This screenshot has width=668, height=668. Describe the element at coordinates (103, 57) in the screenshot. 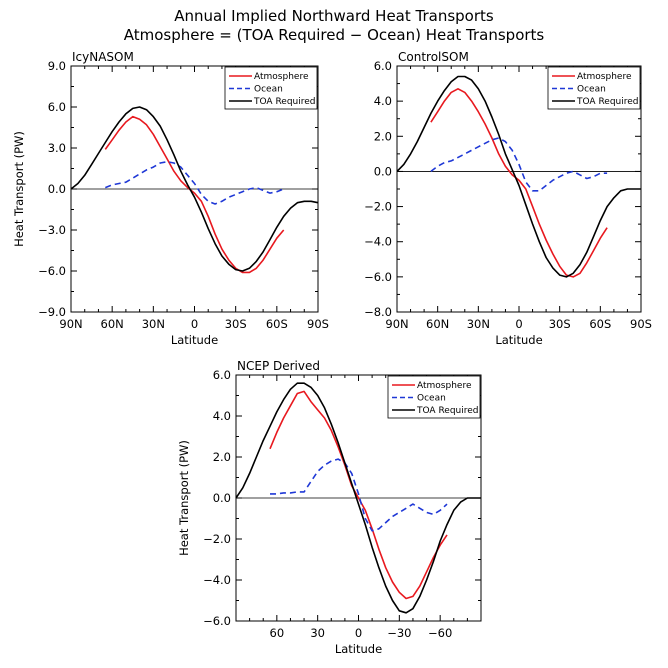

I see `panel-title: IcyNASOM` at that location.